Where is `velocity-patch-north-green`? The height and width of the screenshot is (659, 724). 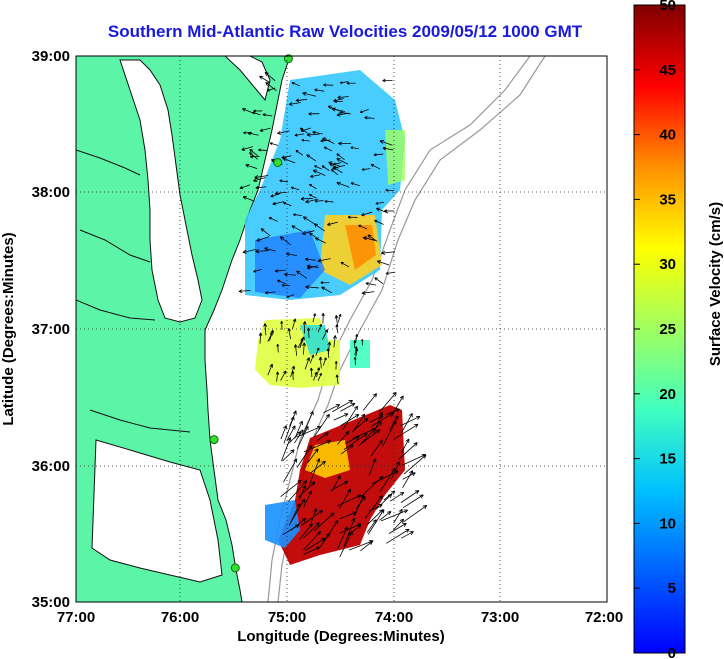
velocity-patch-north-green is located at coordinates (395, 157).